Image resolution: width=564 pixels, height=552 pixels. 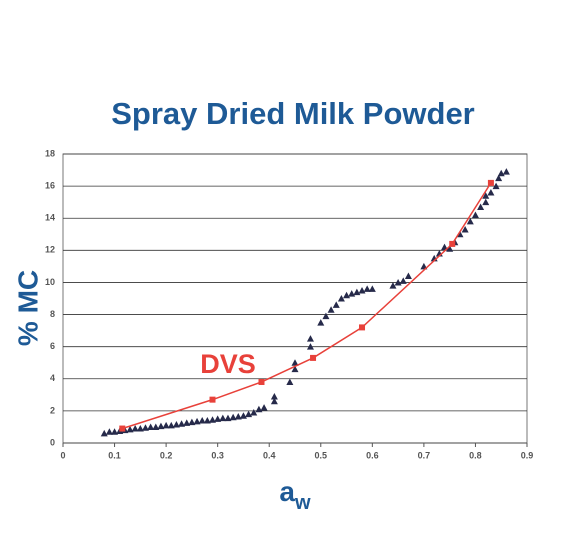 I want to click on x-tick-label: 0, so click(x=62, y=455).